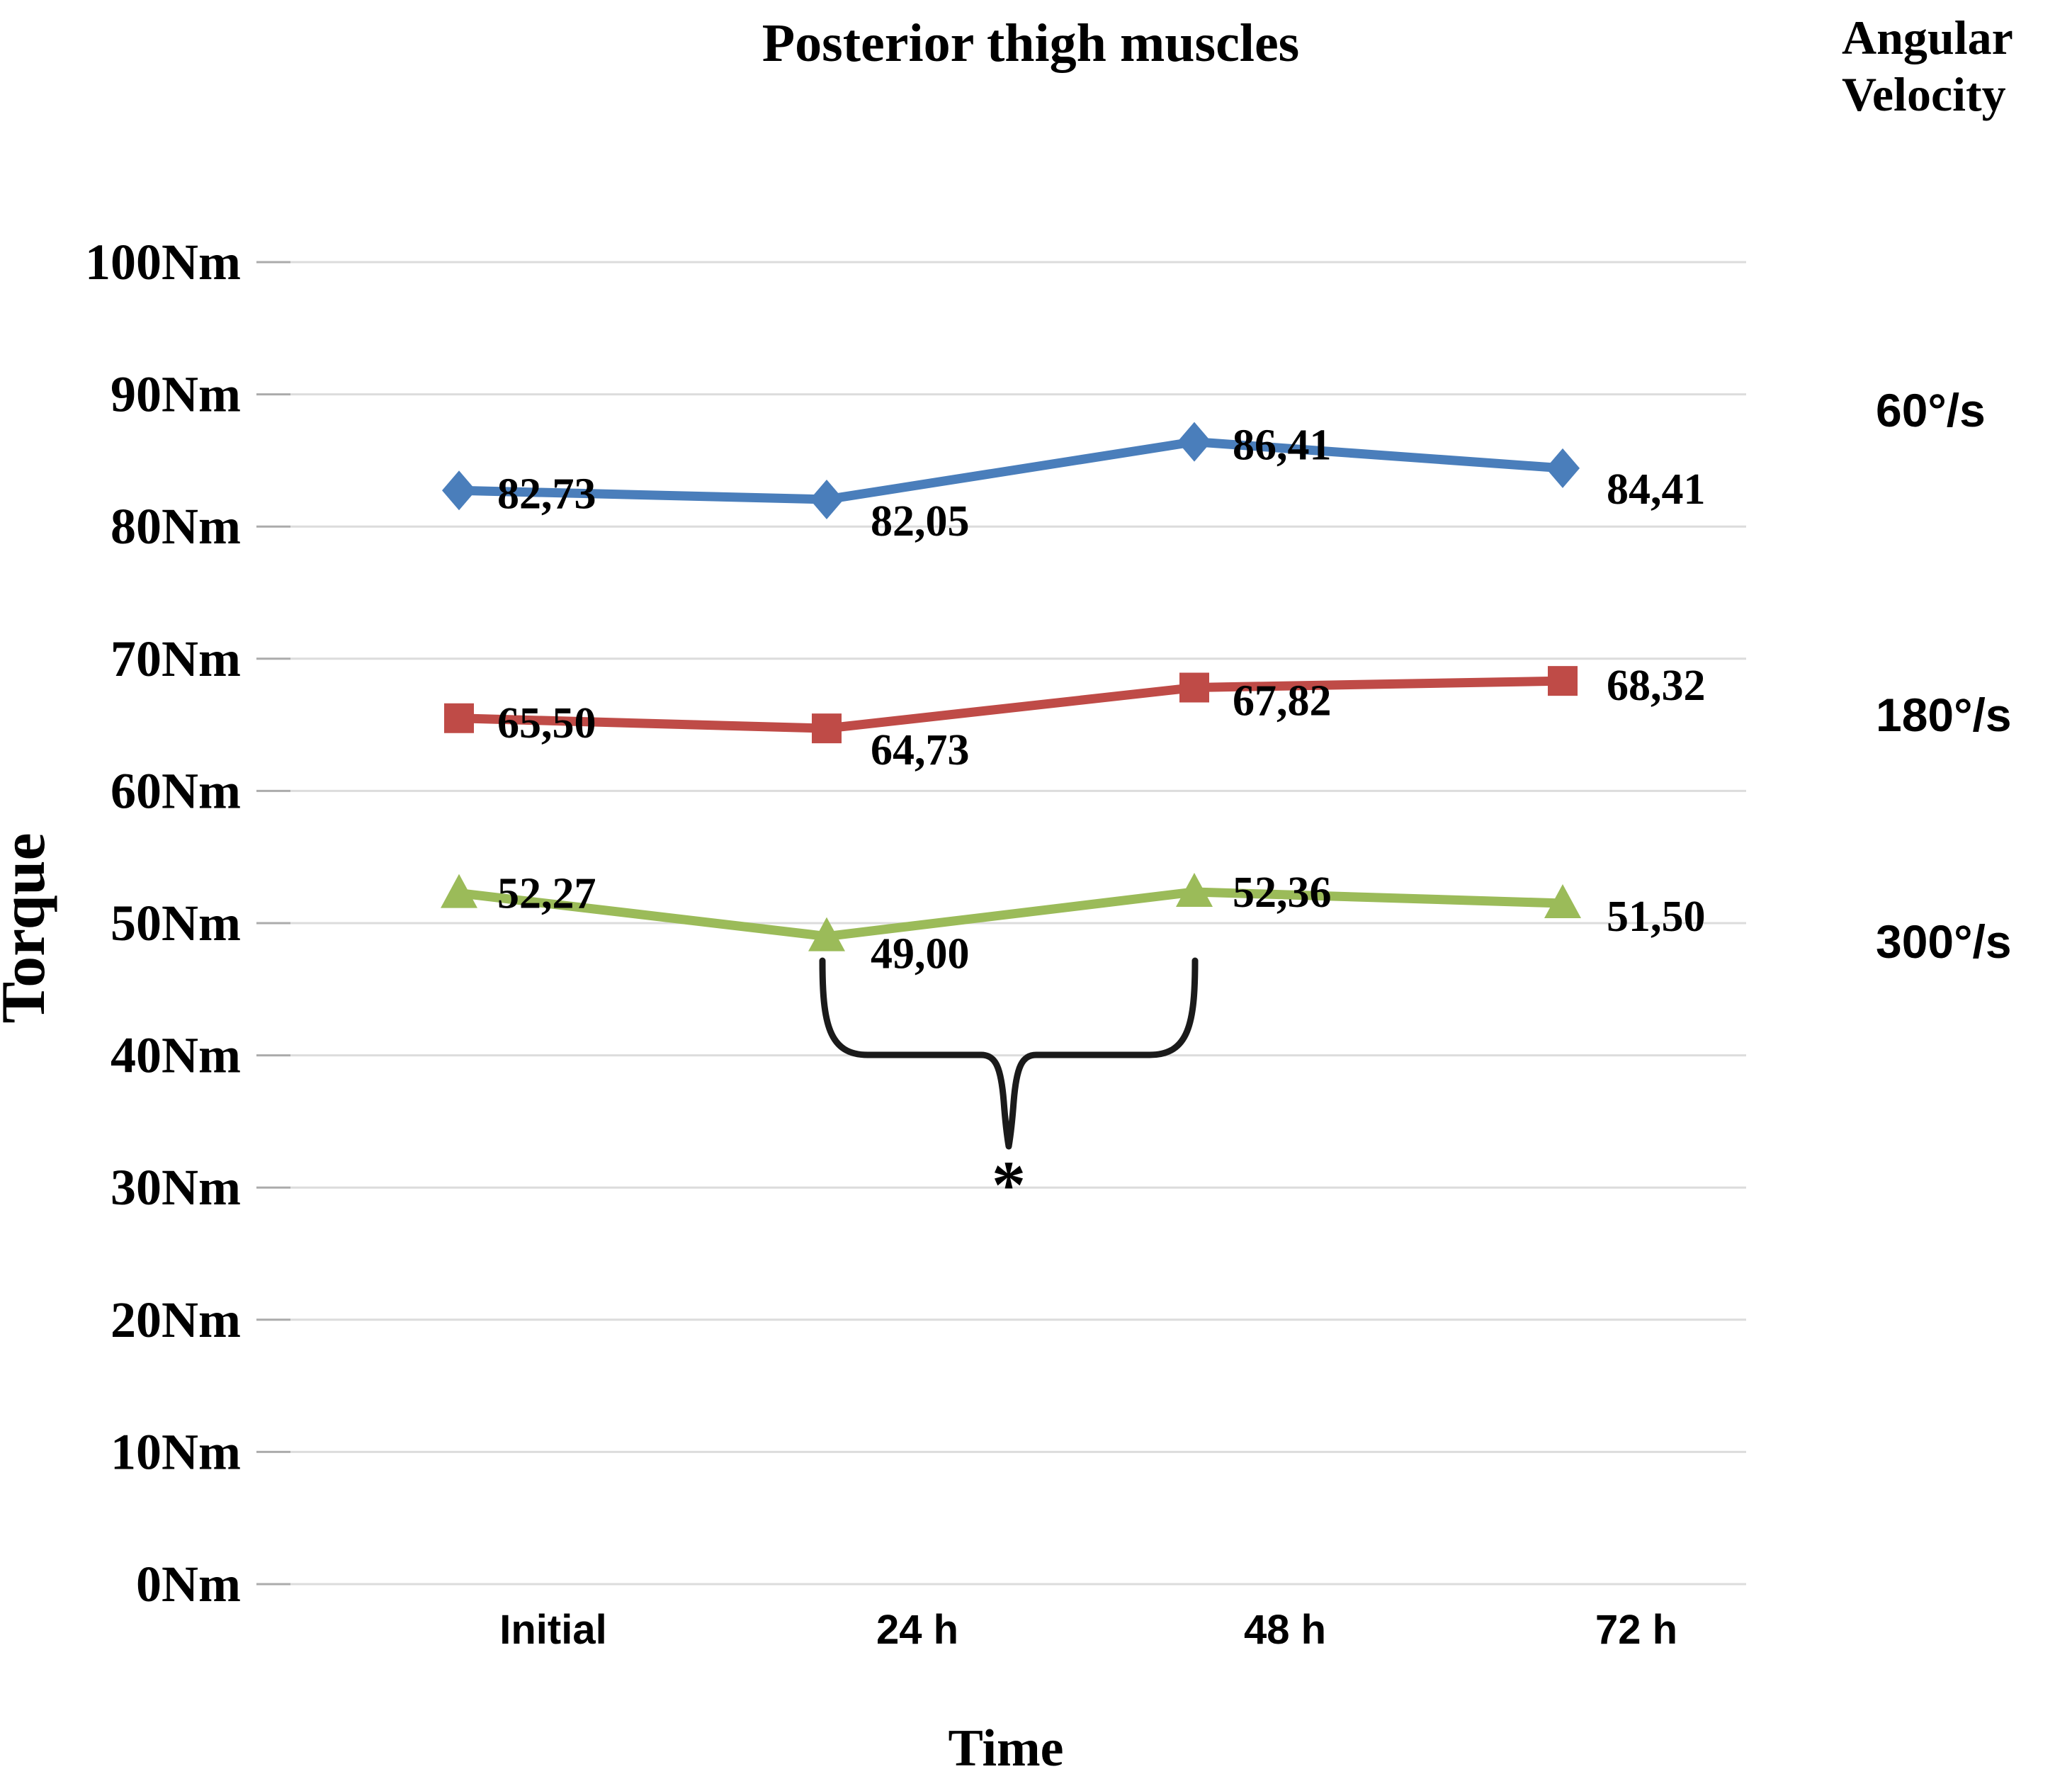 Image resolution: width=2072 pixels, height=1791 pixels. What do you see at coordinates (1656, 917) in the screenshot?
I see `data-point-label: 51,50` at bounding box center [1656, 917].